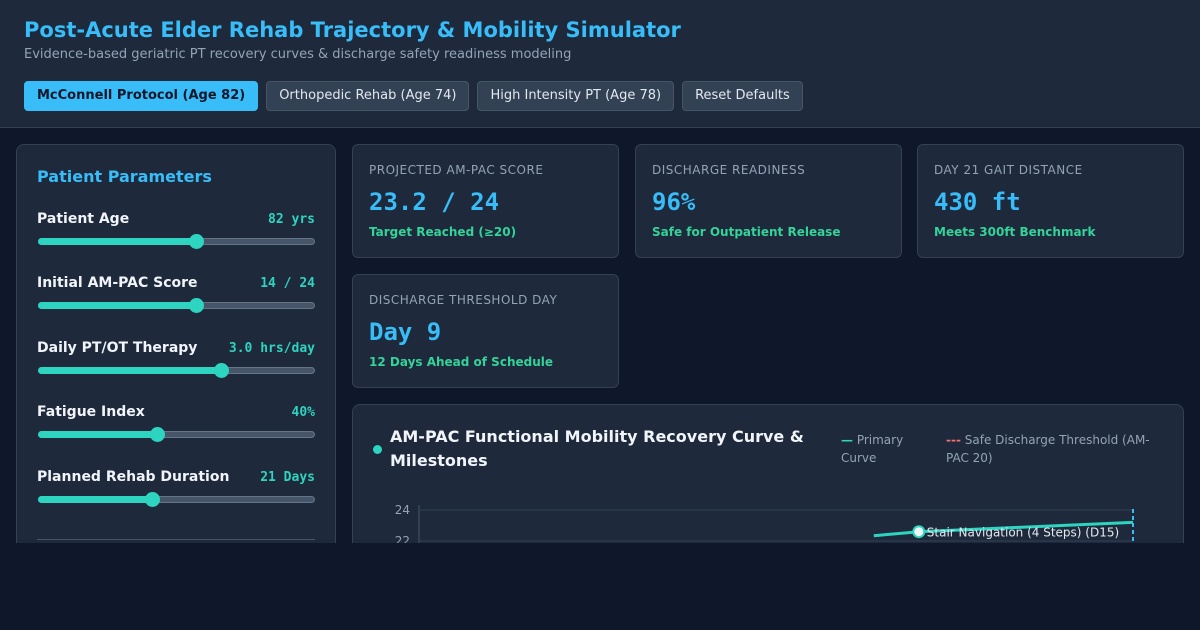  What do you see at coordinates (1048, 449) in the screenshot?
I see `legend-label: Safe Discharge Threshold (AM-PAC 20)` at bounding box center [1048, 449].